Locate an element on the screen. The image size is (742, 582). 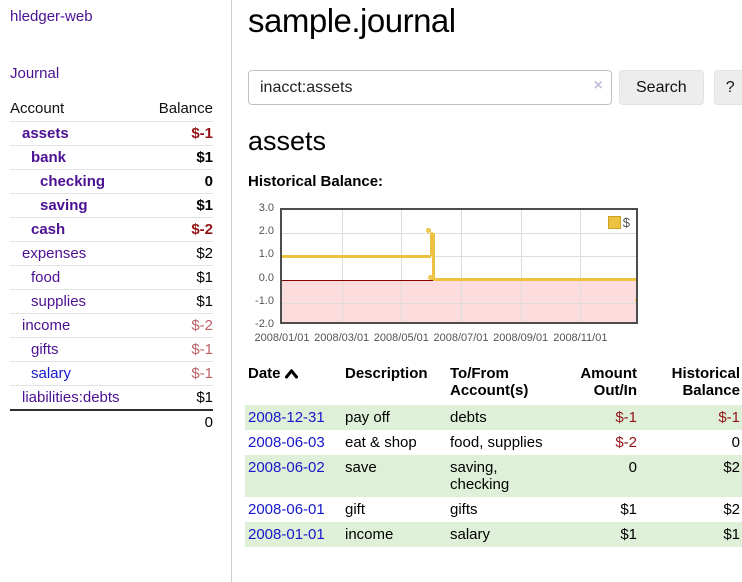
x-axis-tick-label: 2008/09/01 is located at coordinates (521, 338).